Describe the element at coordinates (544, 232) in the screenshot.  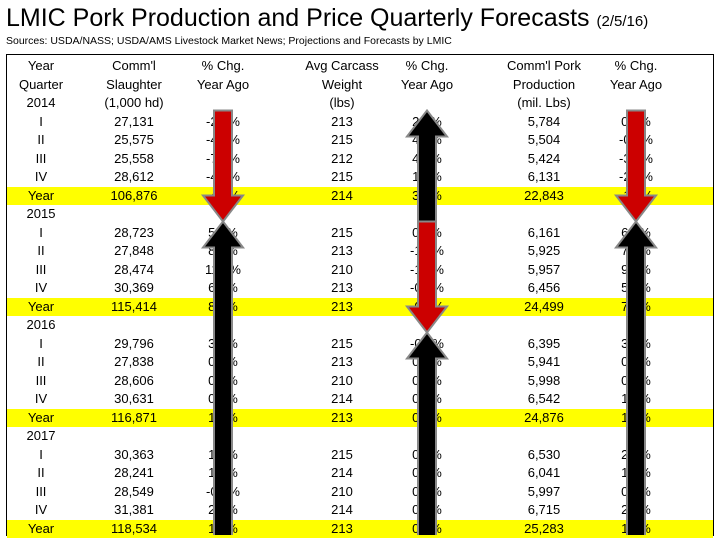
I see `cell-production: 6,161` at that location.